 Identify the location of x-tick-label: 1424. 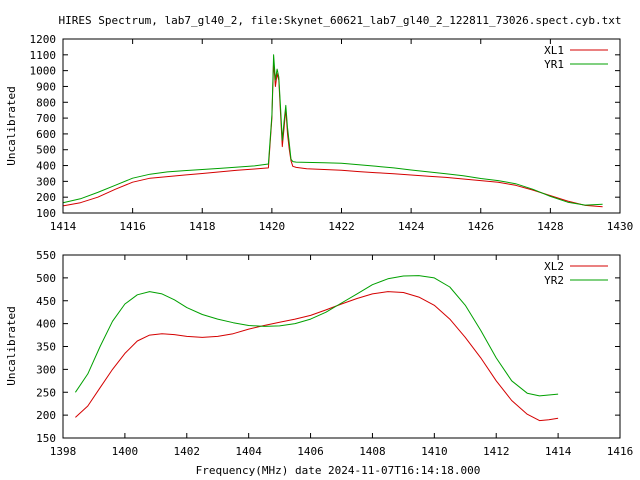
(411, 226).